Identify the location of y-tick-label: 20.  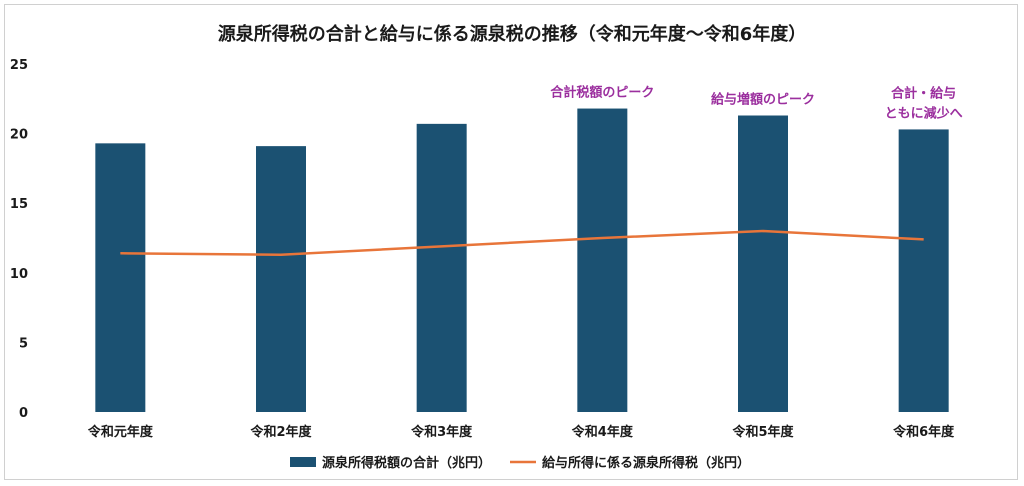
(19, 135).